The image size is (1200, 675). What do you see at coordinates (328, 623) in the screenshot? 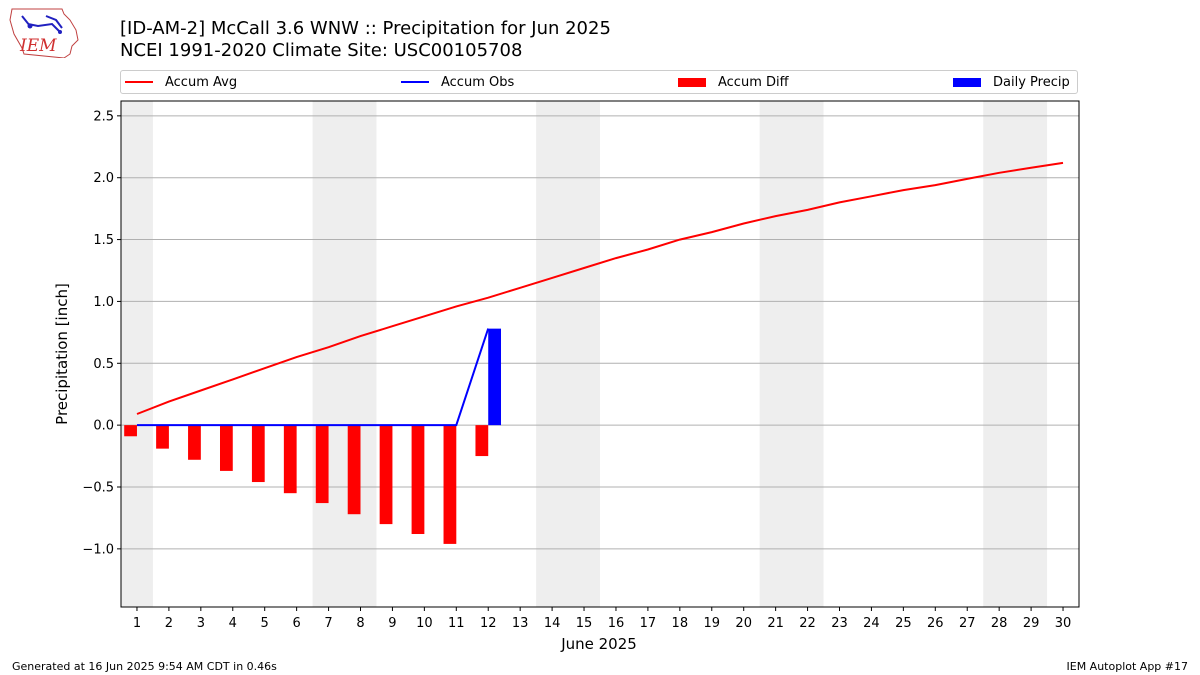
I see `x-tick-label: 7` at bounding box center [328, 623].